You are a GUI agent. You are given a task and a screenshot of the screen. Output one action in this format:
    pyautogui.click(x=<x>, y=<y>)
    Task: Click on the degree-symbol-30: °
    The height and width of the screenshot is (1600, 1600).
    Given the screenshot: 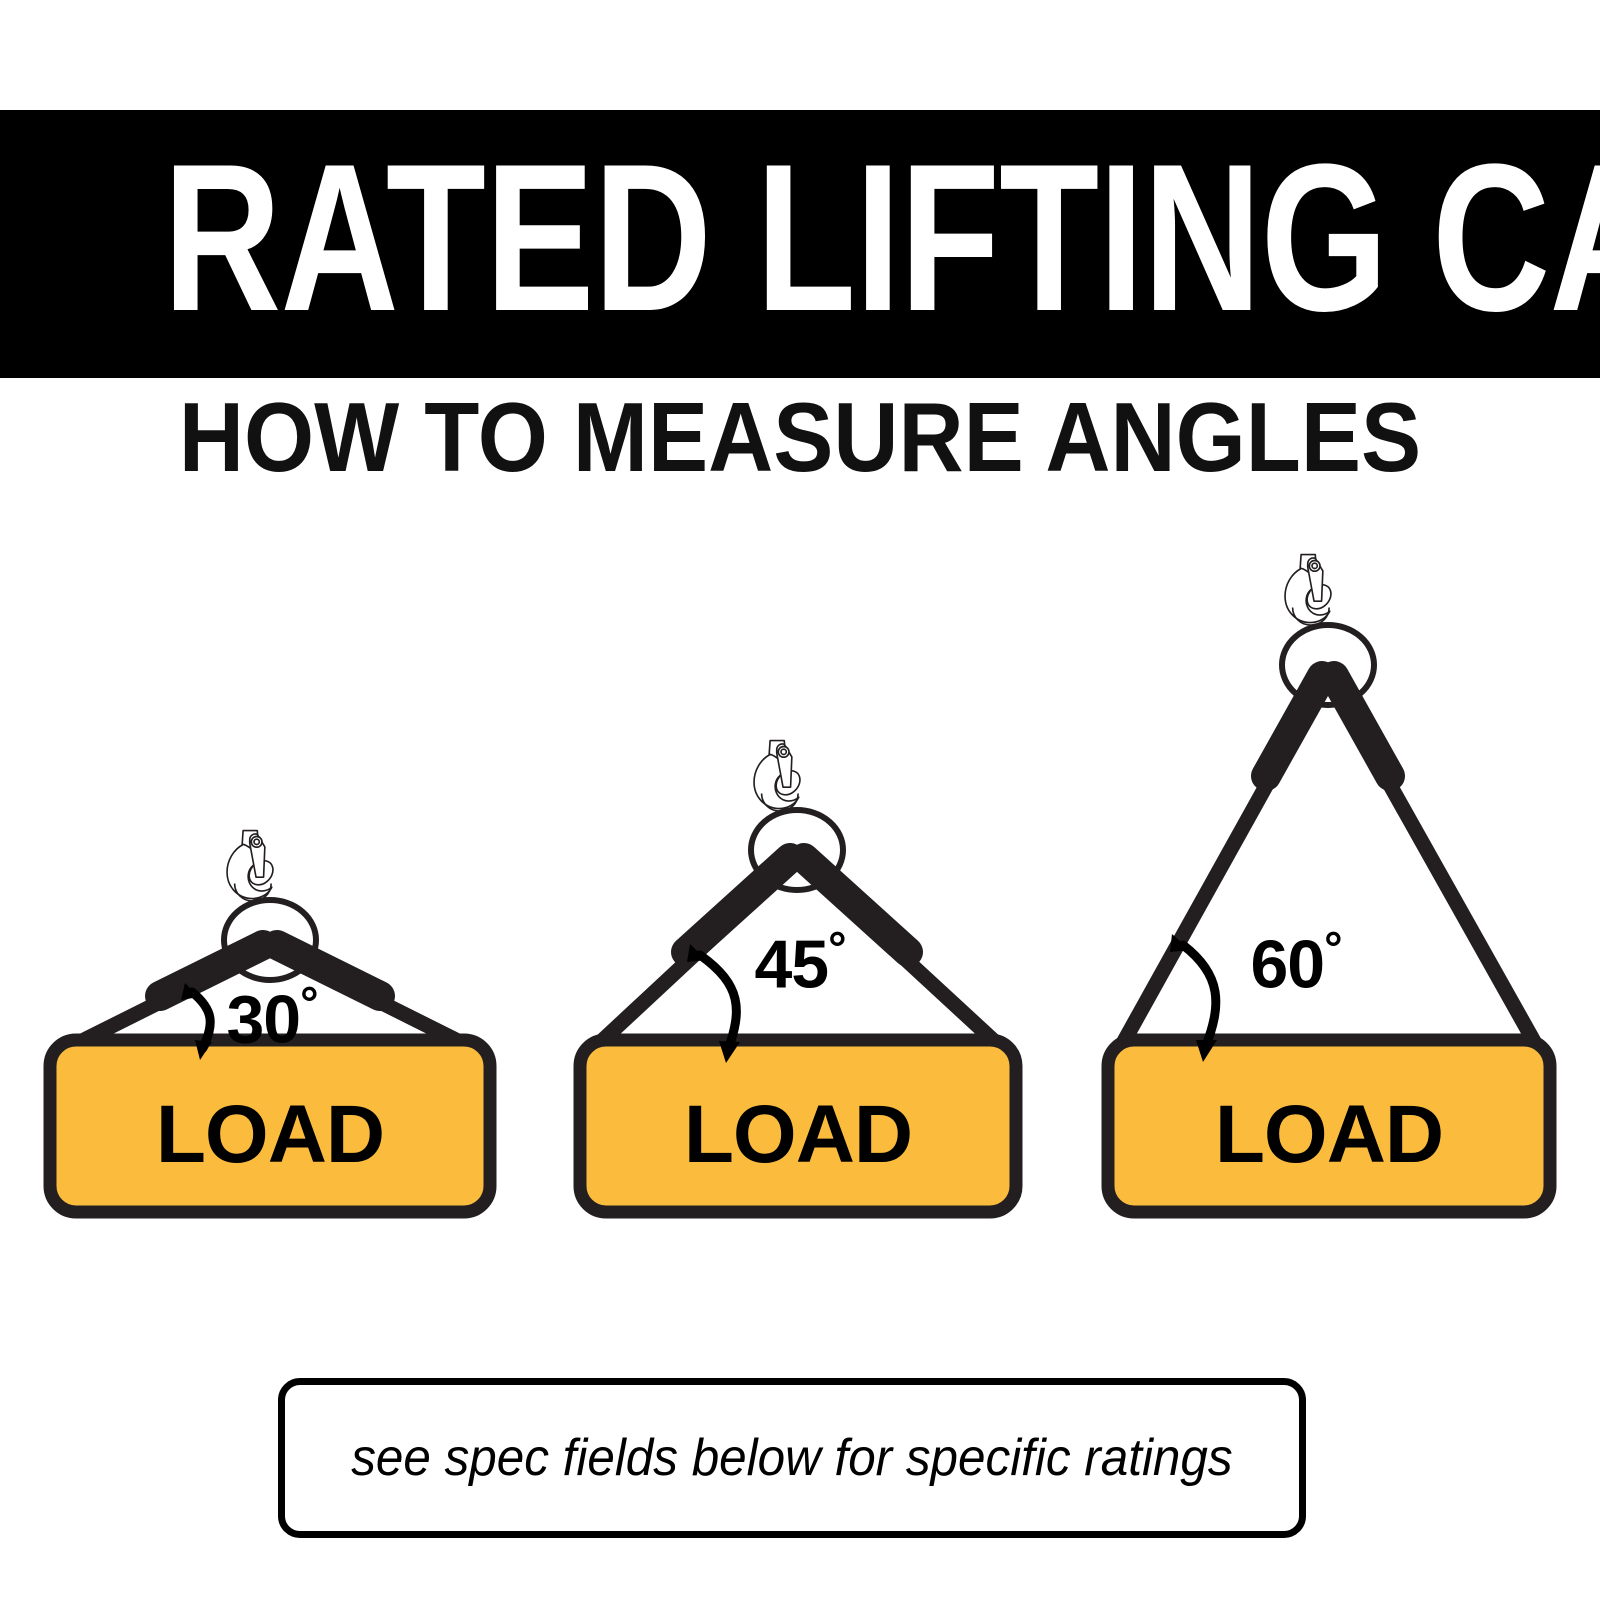 What is the action you would take?
    pyautogui.click(x=309, y=1003)
    